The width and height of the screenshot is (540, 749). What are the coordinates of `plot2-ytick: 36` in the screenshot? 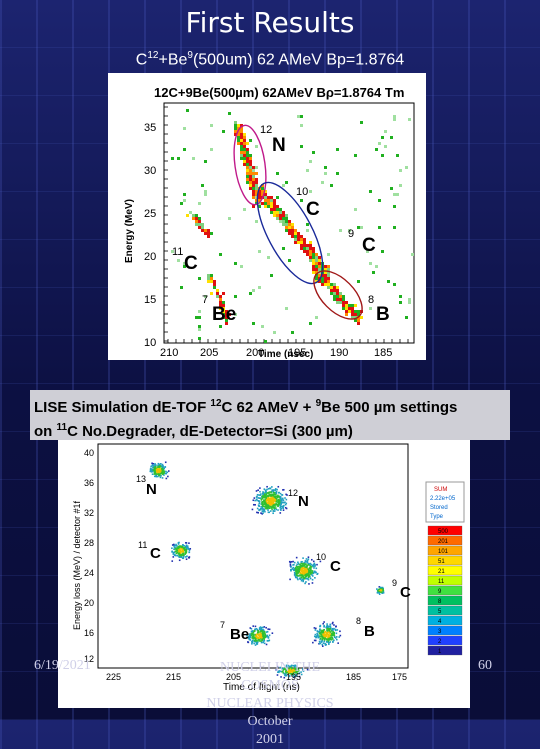 It's located at (89, 483).